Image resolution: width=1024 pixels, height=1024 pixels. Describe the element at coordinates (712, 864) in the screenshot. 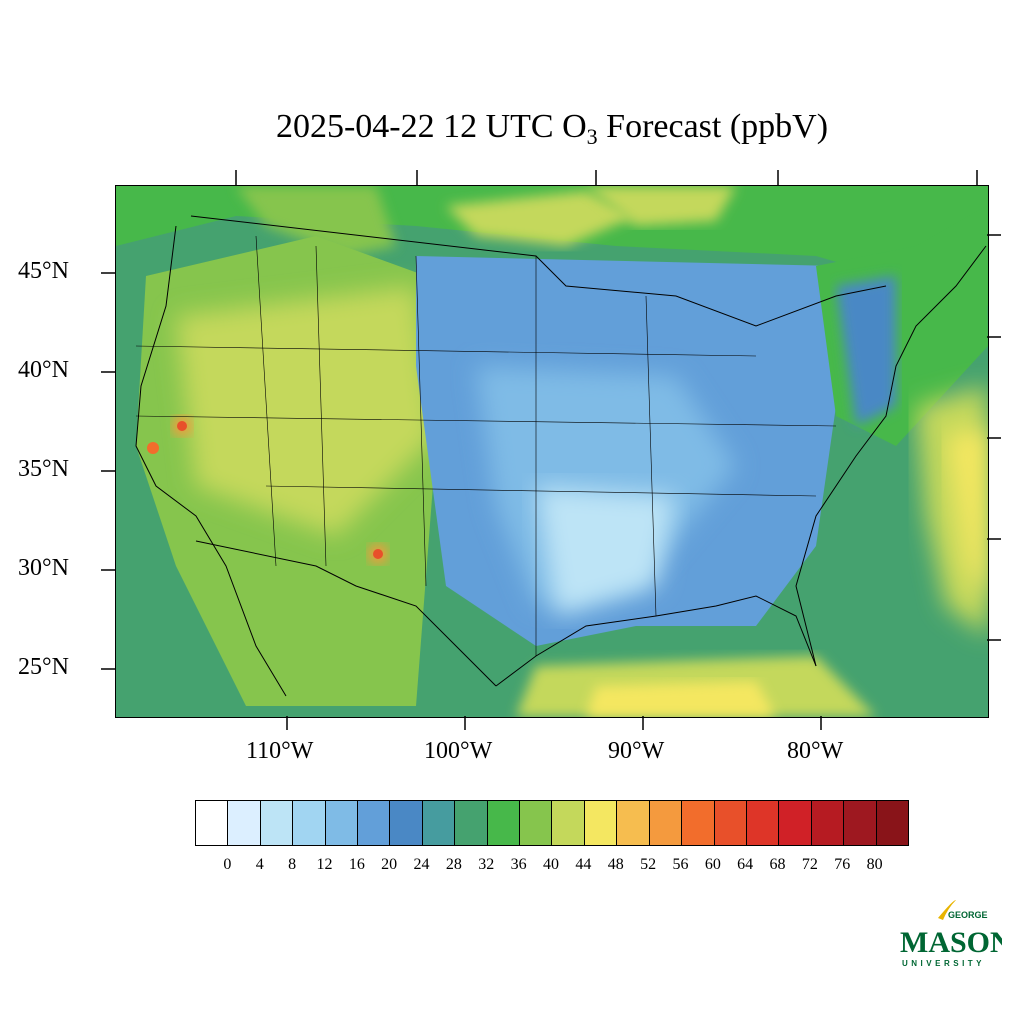

I see `colorbar-tick-label: 60` at that location.